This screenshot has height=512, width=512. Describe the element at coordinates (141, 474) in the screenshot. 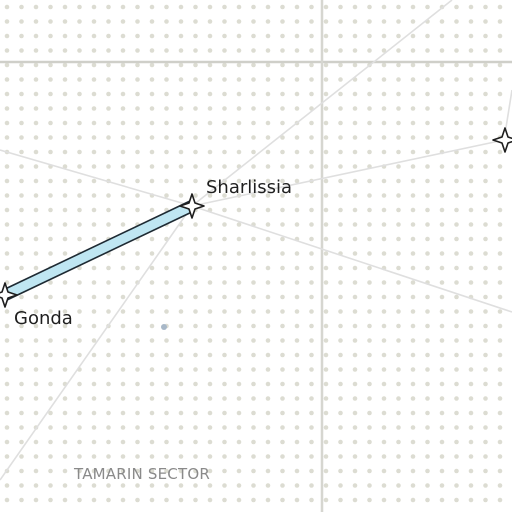

I see `sector-label: TAMARIN SECTOR` at that location.